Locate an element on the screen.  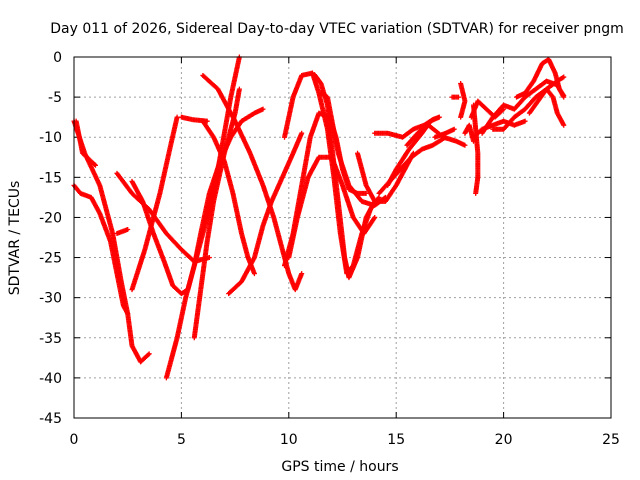
x-tick-label: 10 is located at coordinates (289, 440).